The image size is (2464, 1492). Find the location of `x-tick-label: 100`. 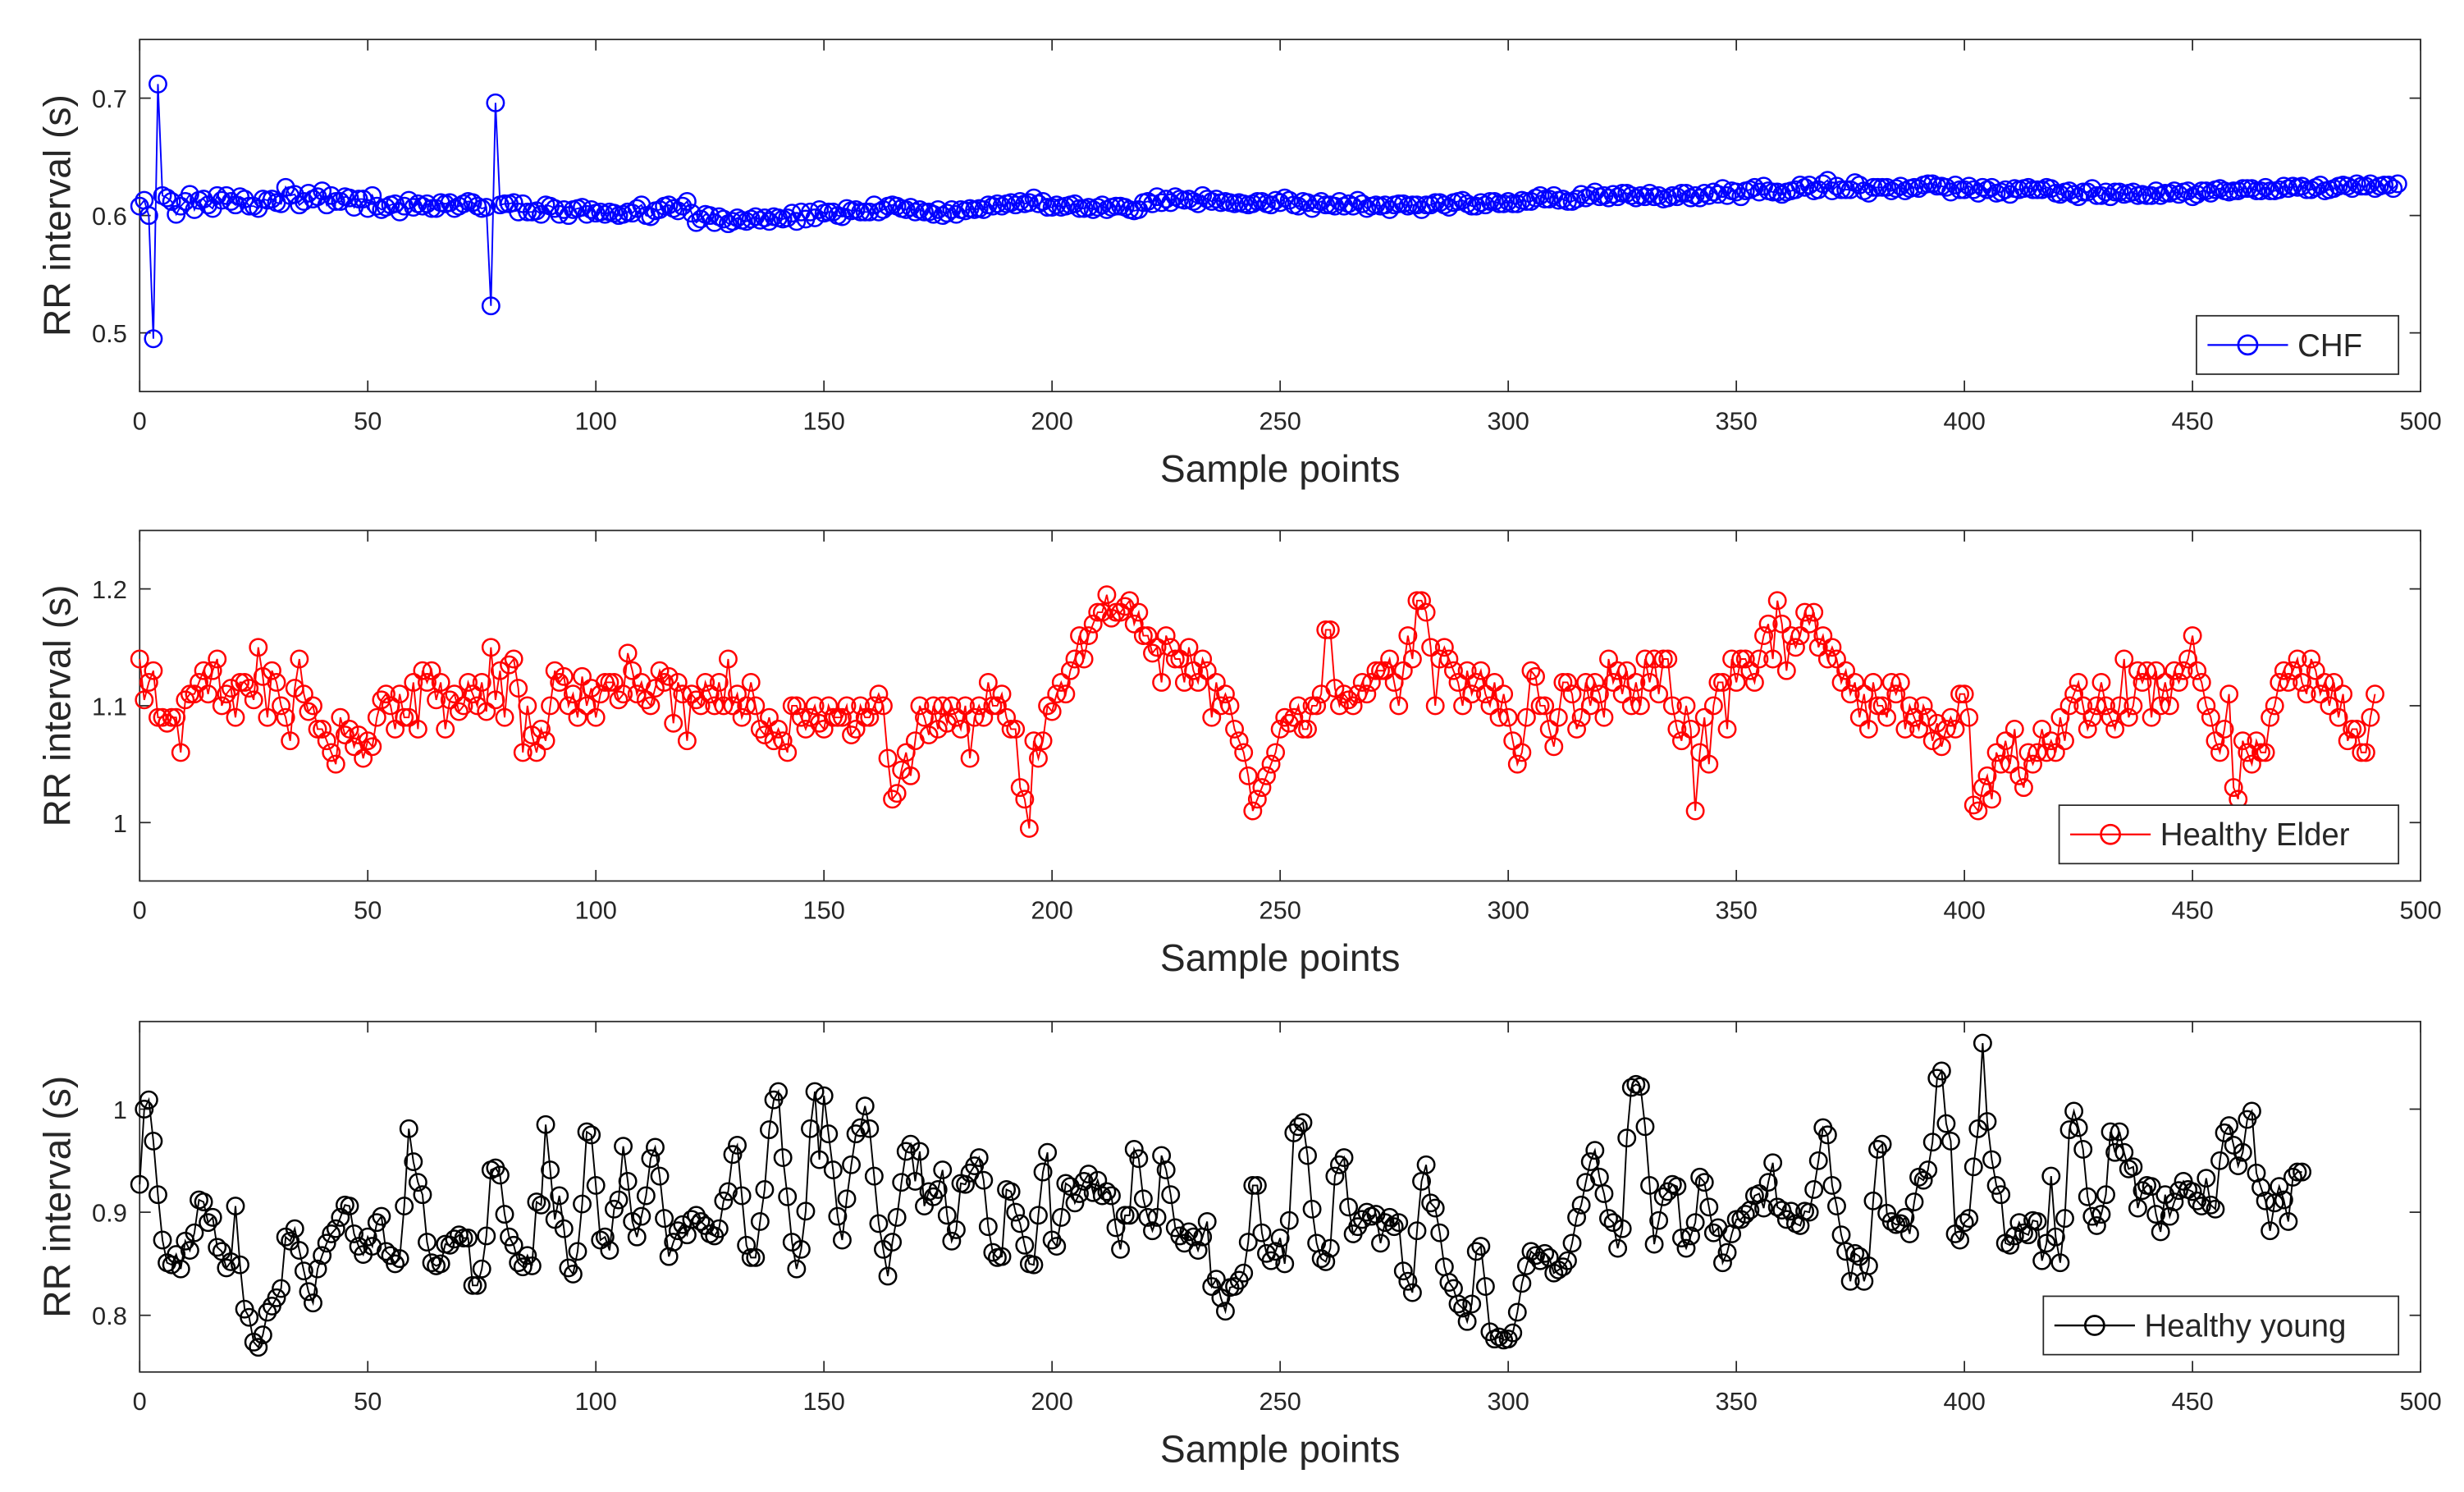

x-tick-label: 100 is located at coordinates (596, 910).